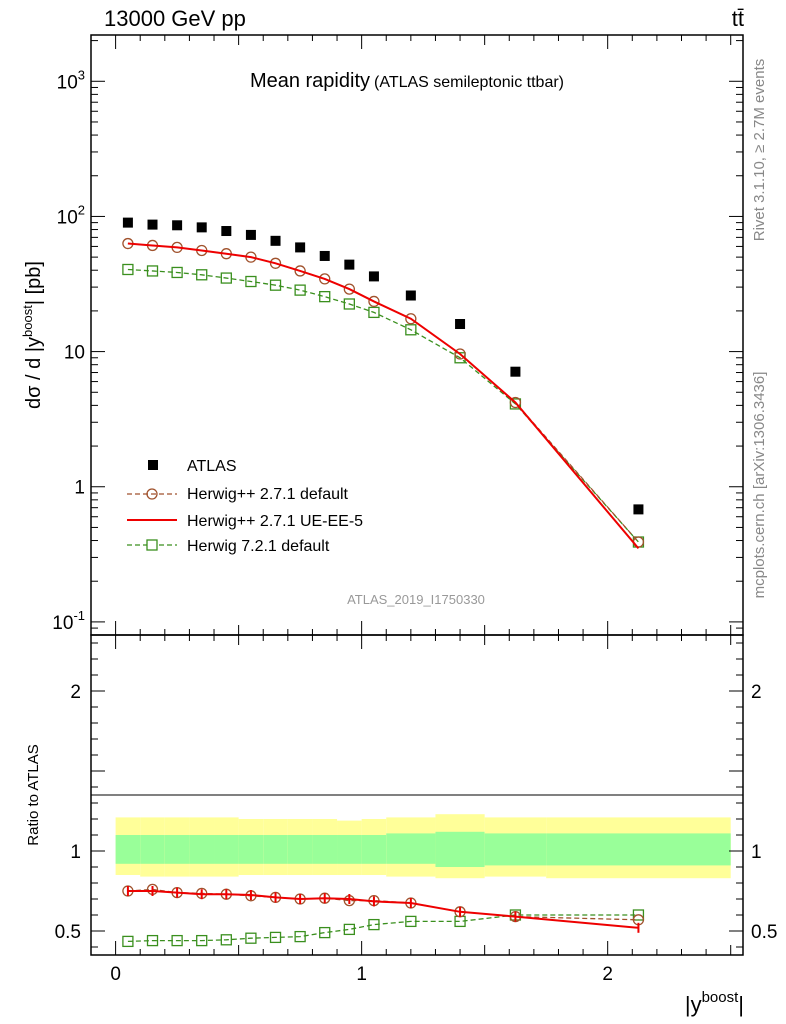 Image resolution: width=786 pixels, height=1024 pixels. Describe the element at coordinates (152, 545) in the screenshot. I see `legend-marker-herwig7` at that location.